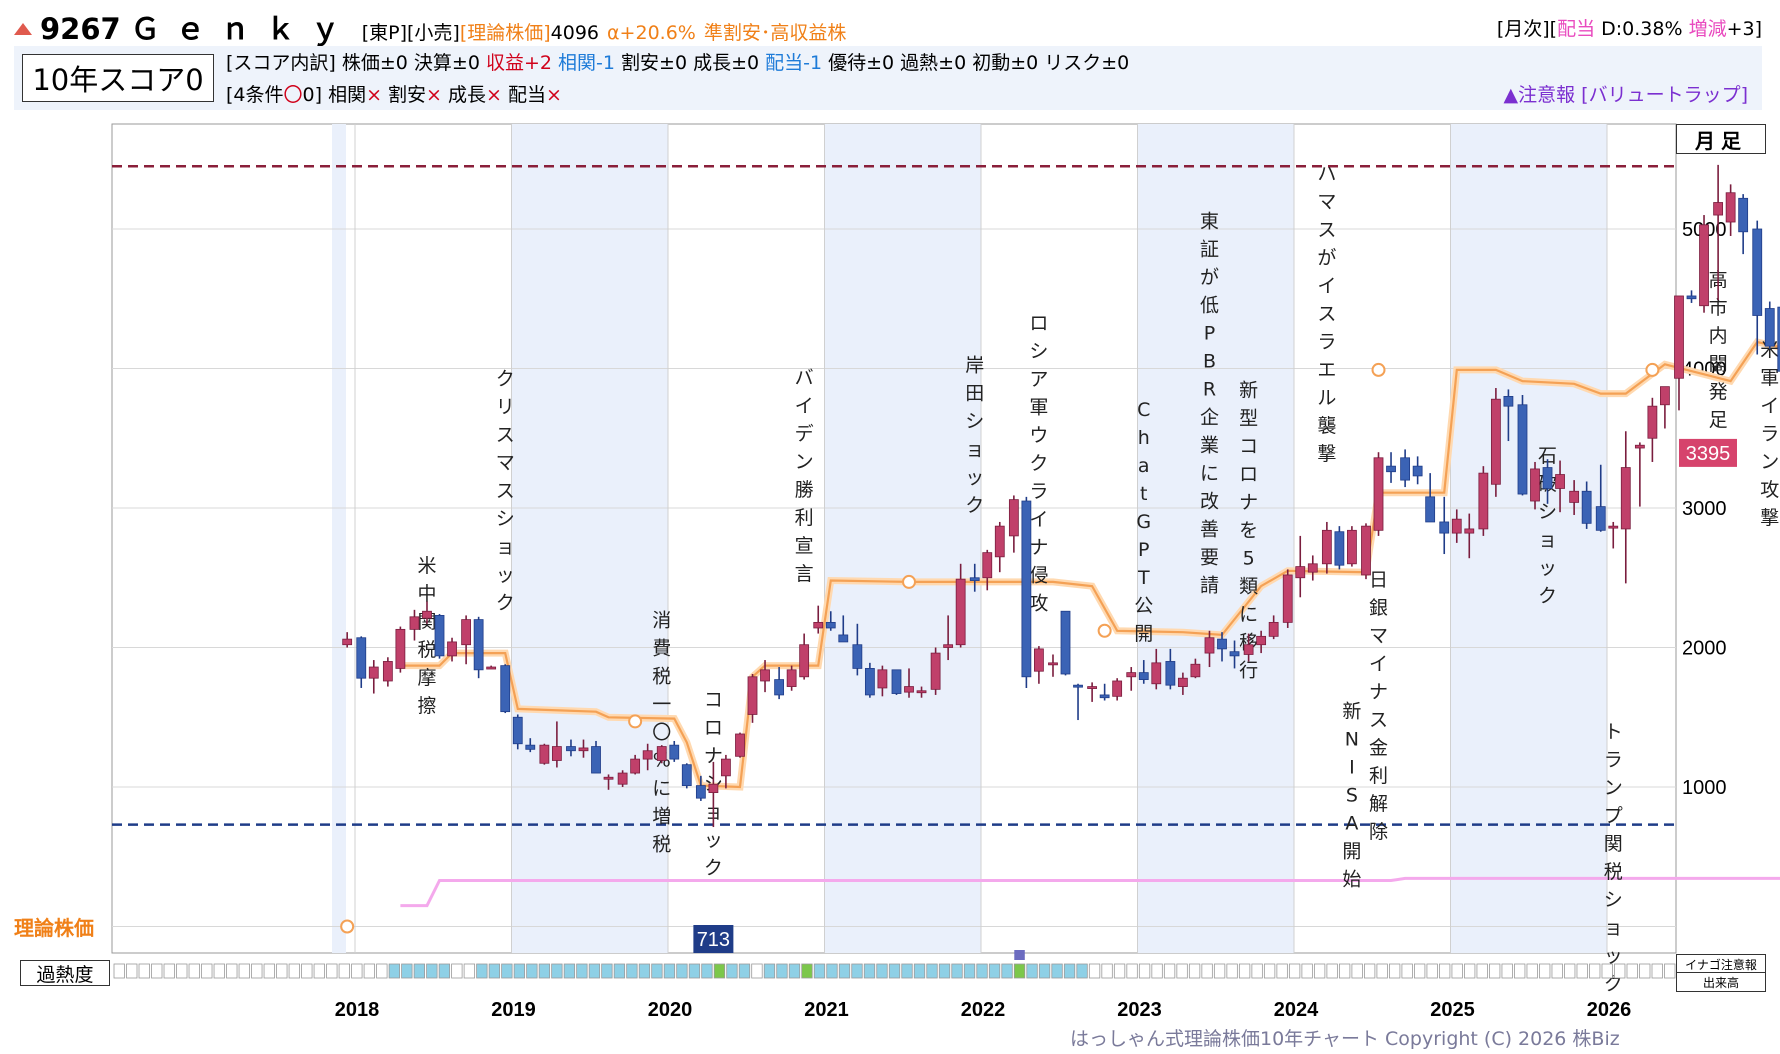 The height and width of the screenshot is (1054, 1780). I want to click on event-char: ナ, so click(1378, 692).